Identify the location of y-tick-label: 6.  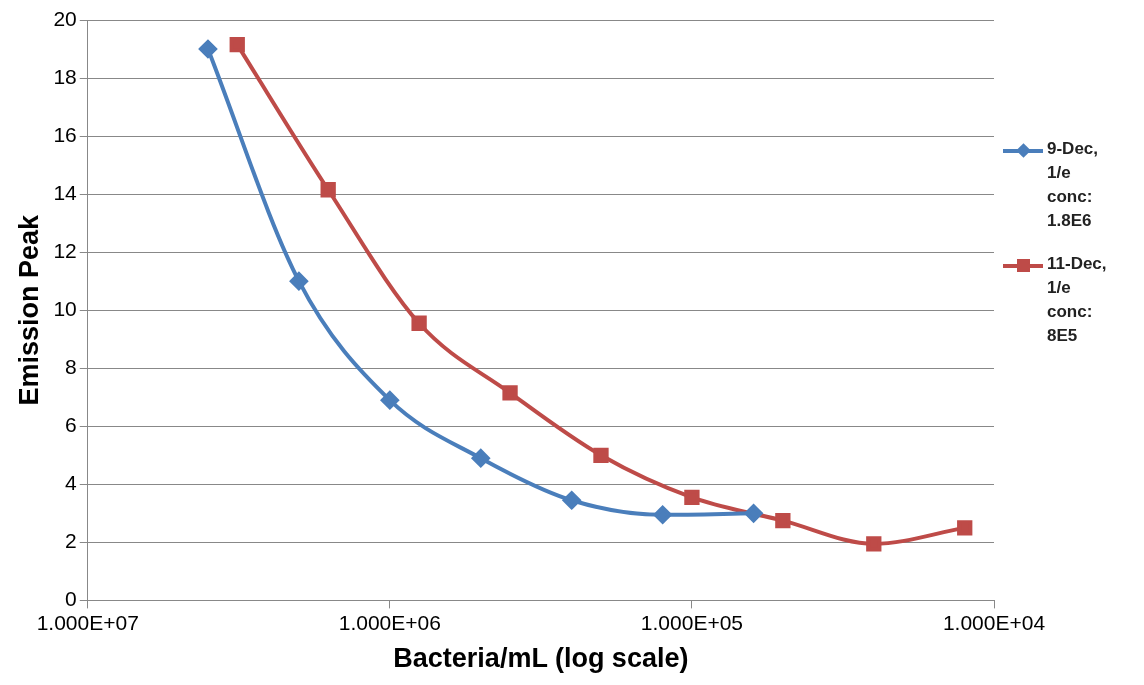
(71, 425).